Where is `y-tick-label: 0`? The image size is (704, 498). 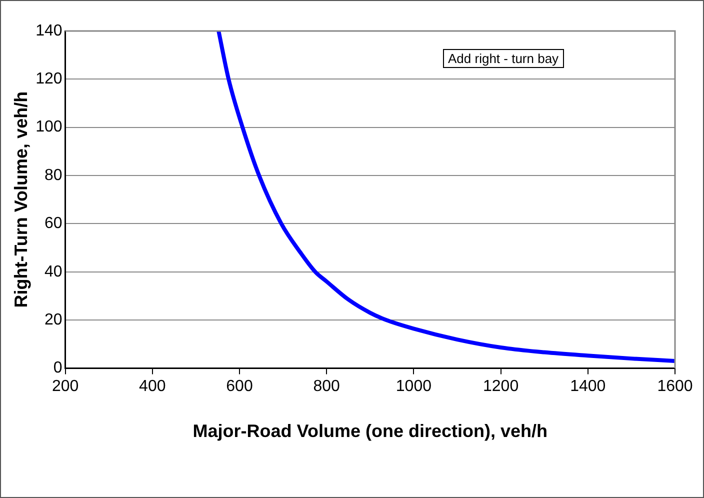
y-tick-label: 0 is located at coordinates (57, 368).